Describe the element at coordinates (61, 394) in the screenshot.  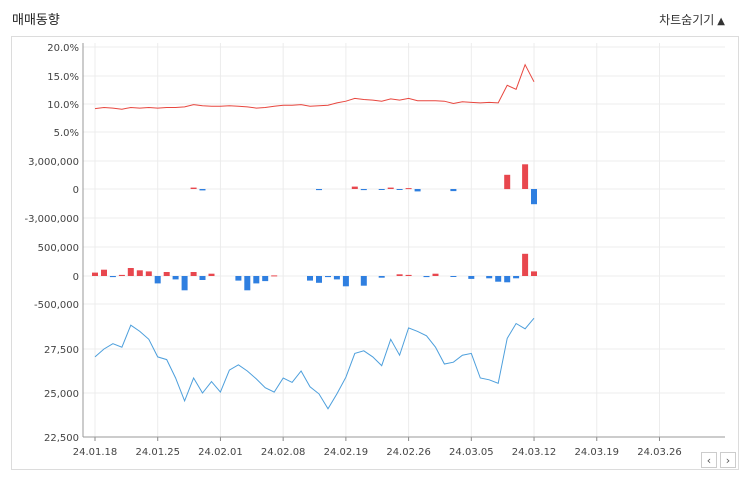
I see `y-tick-label: 25,000` at that location.